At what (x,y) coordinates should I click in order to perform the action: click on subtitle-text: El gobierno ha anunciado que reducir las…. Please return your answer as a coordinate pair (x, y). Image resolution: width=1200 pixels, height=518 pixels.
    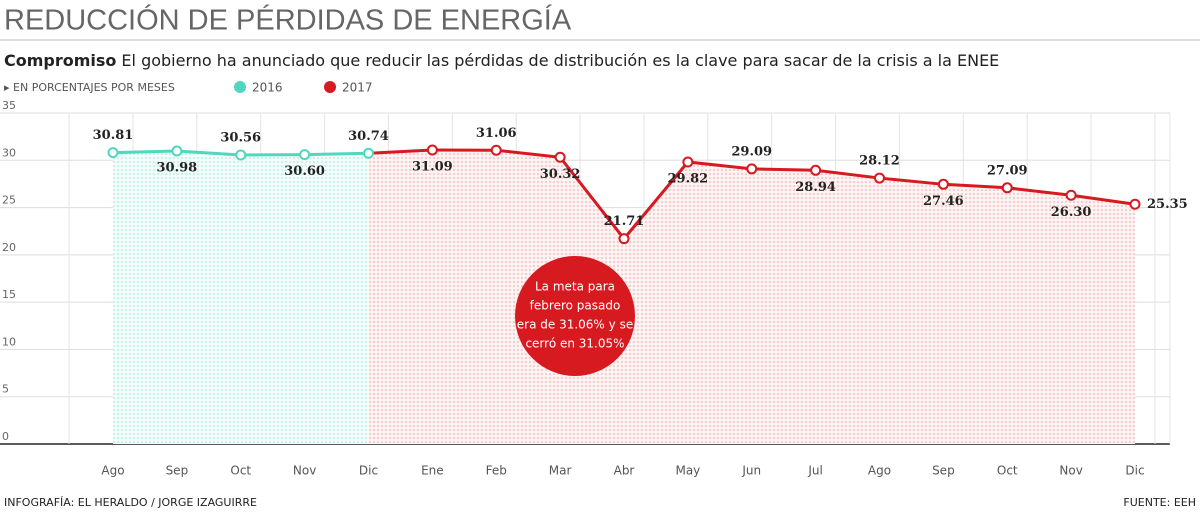
    Looking at the image, I should click on (560, 60).